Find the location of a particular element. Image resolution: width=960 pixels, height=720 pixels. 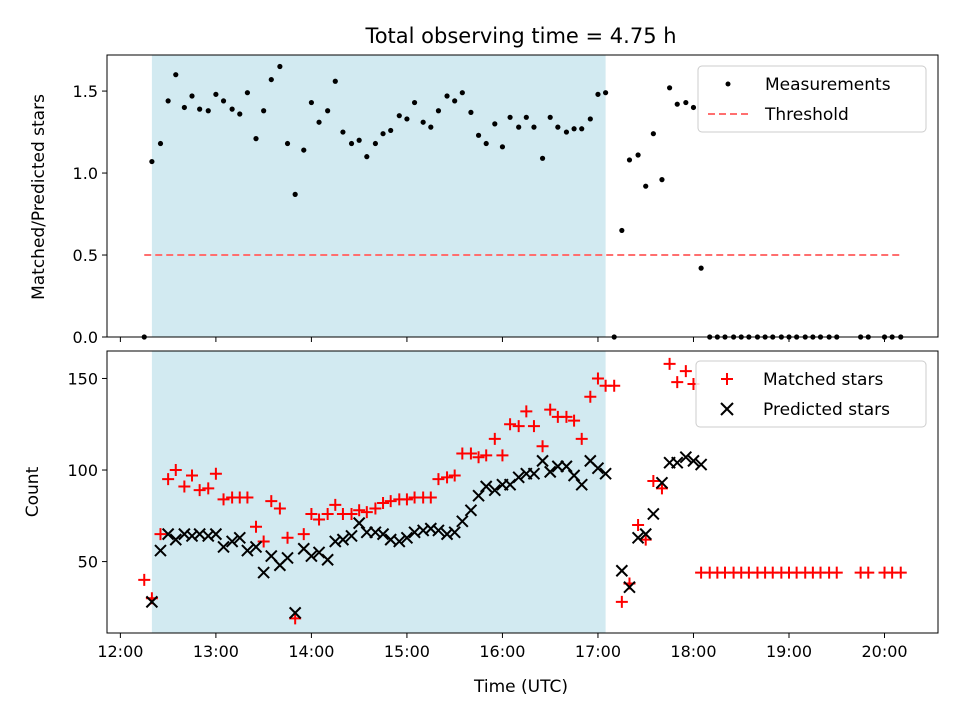

legend-measurements-label: Measurements is located at coordinates (828, 85).